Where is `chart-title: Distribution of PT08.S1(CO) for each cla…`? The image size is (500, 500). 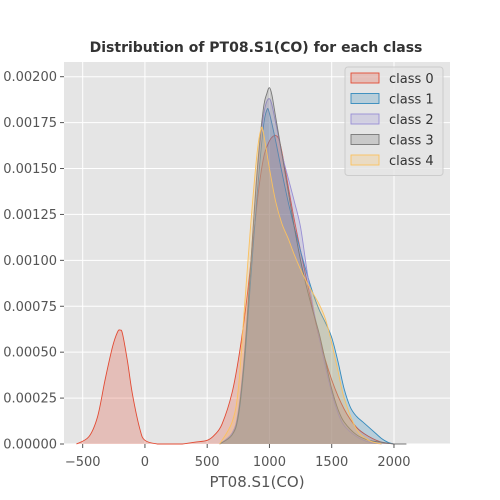
chart-title: Distribution of PT08.S1(CO) for each cla… is located at coordinates (256, 48).